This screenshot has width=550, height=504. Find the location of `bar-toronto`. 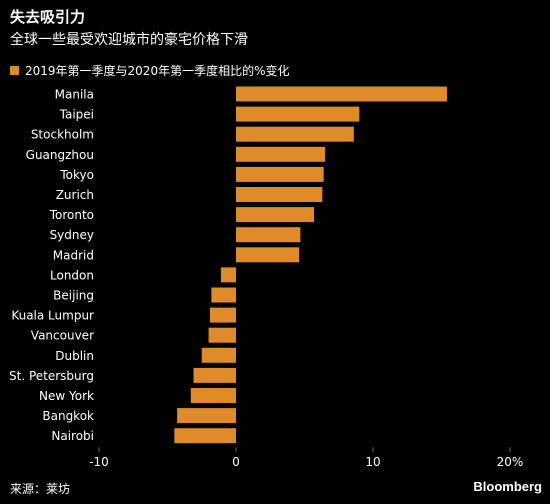

bar-toronto is located at coordinates (275, 215).